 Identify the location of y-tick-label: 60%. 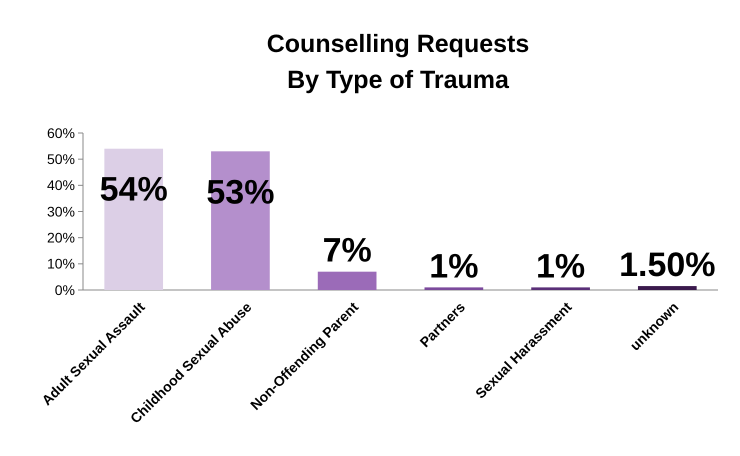
(60, 132).